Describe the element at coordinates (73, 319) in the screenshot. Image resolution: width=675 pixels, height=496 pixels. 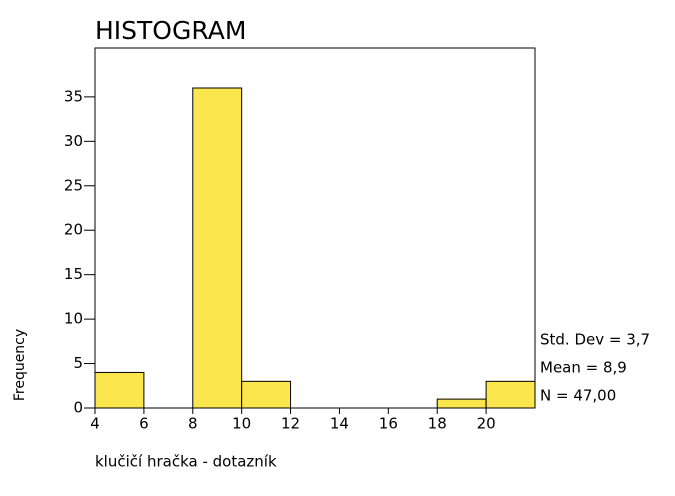
I see `y-tick-label: 10` at that location.